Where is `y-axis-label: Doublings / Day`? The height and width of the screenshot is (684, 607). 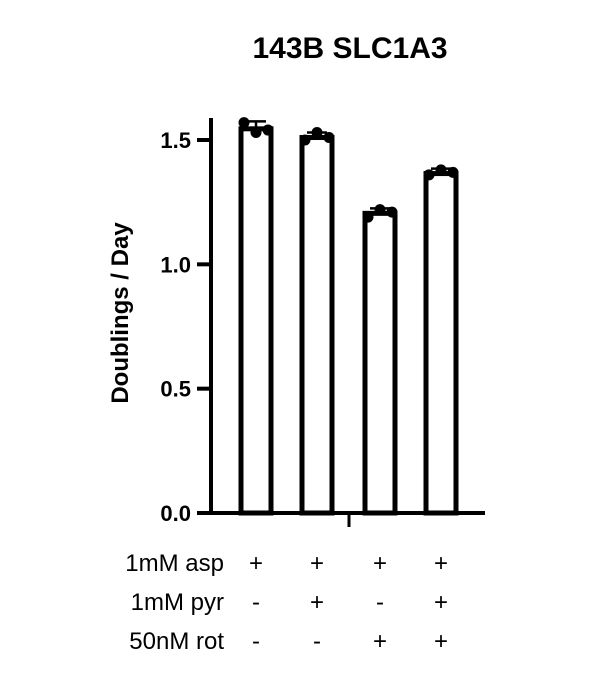
y-axis-label: Doublings / Day is located at coordinates (120, 313).